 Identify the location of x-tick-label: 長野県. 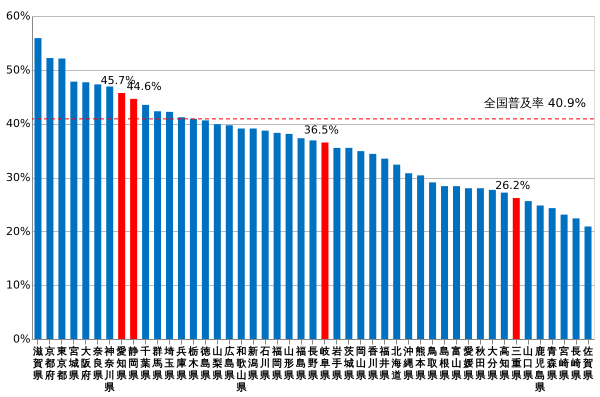
(313, 364).